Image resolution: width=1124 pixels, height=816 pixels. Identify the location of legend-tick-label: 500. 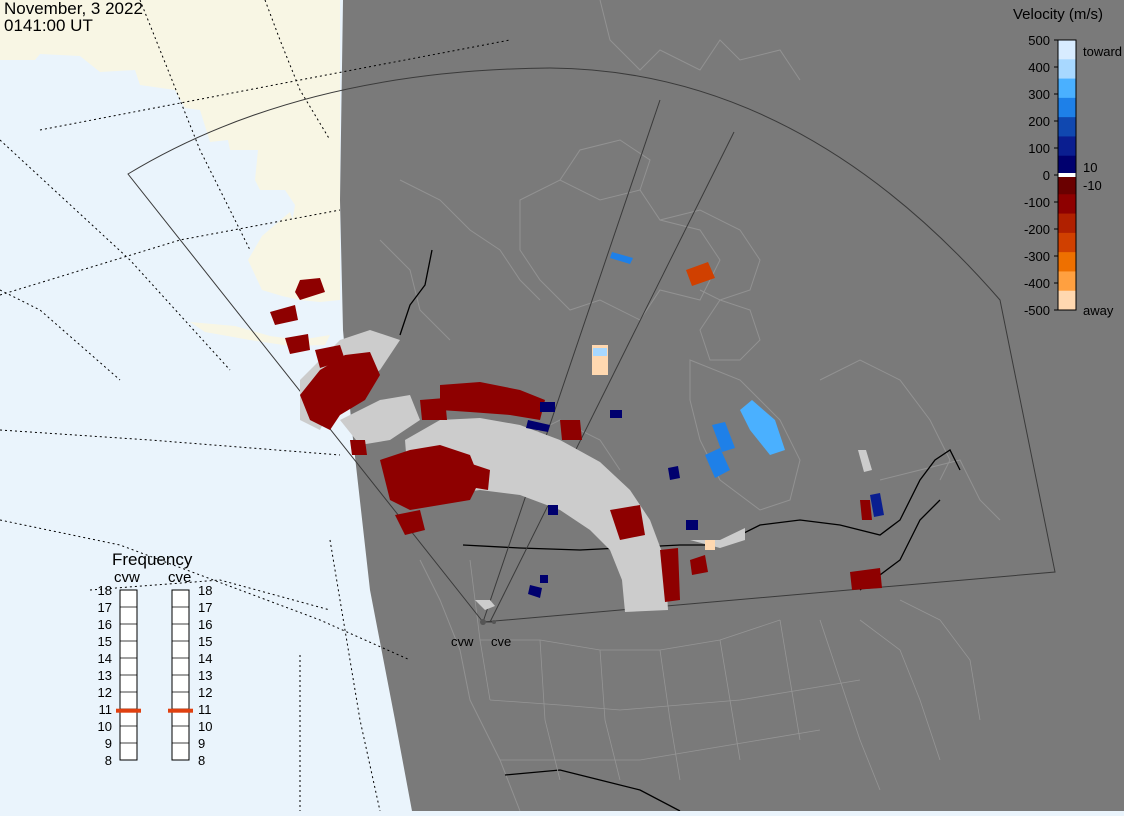
(1039, 40).